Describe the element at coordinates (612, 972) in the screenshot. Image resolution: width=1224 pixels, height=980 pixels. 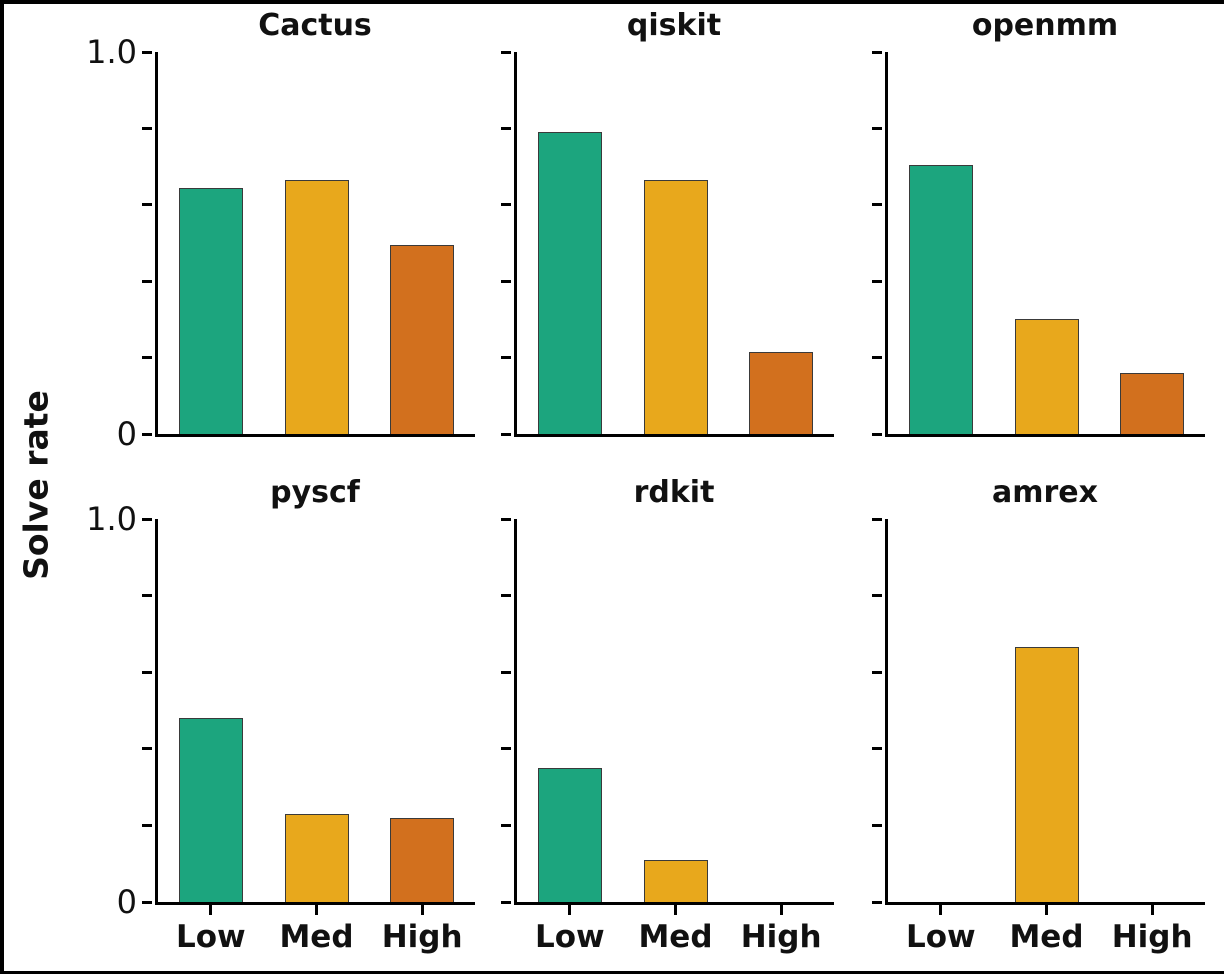
I see `figure-border-bottom` at that location.